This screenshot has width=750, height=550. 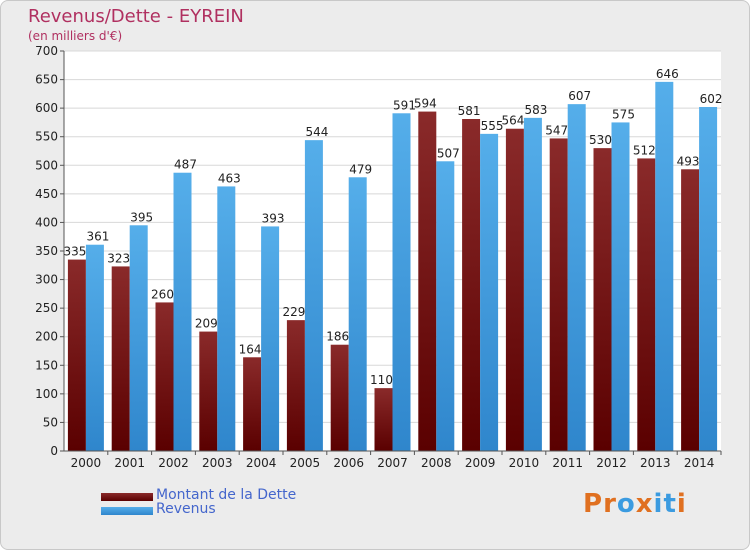 What do you see at coordinates (535, 110) in the screenshot?
I see `data-label-revenus: 583` at bounding box center [535, 110].